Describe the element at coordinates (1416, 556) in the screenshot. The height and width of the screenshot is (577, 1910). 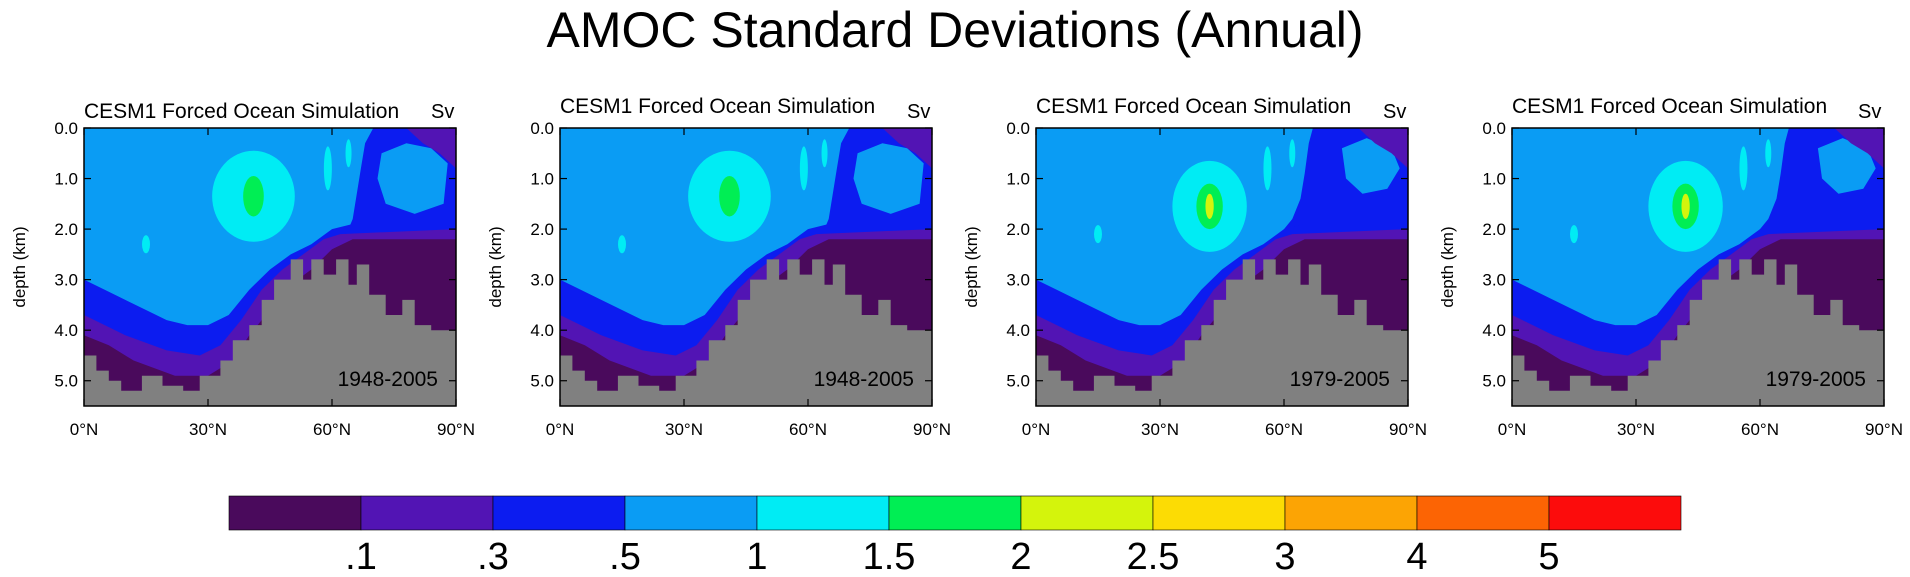
I see `colorbar-label: 4` at that location.